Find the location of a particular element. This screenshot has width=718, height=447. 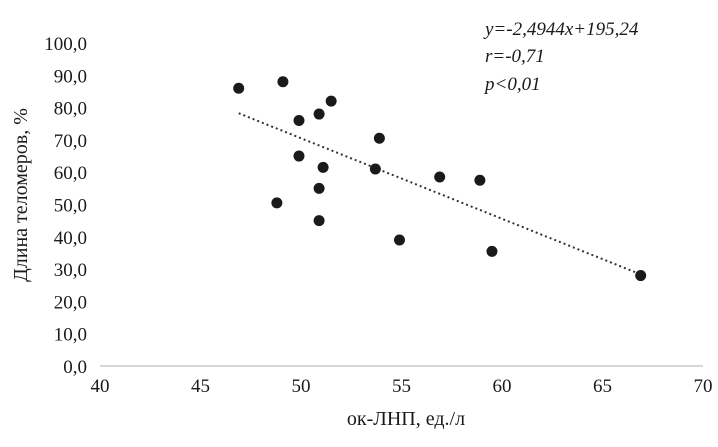

y-tick-label: 30,0 is located at coordinates (70, 270).